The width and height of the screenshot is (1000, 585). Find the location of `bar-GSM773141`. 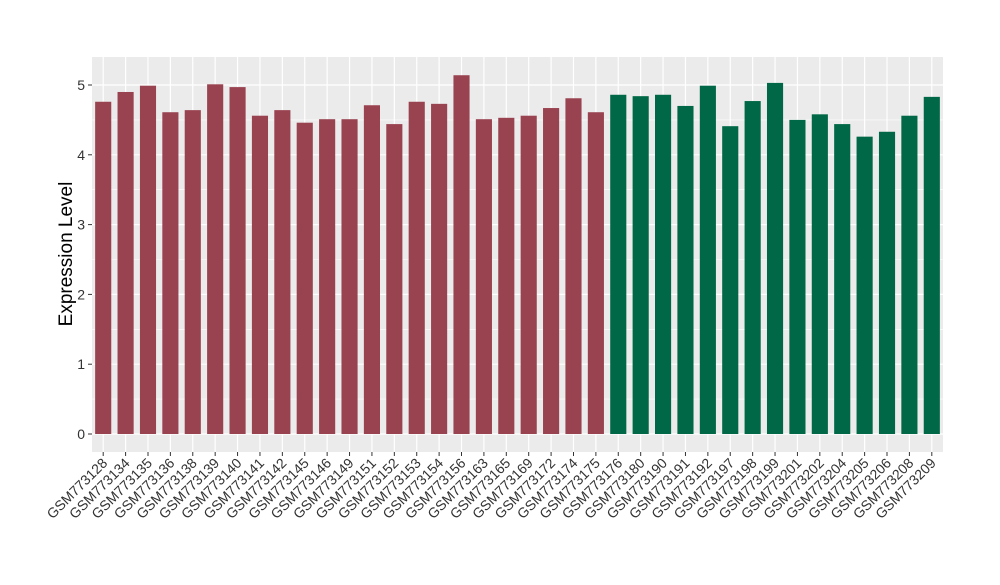

bar-GSM773141 is located at coordinates (260, 274).